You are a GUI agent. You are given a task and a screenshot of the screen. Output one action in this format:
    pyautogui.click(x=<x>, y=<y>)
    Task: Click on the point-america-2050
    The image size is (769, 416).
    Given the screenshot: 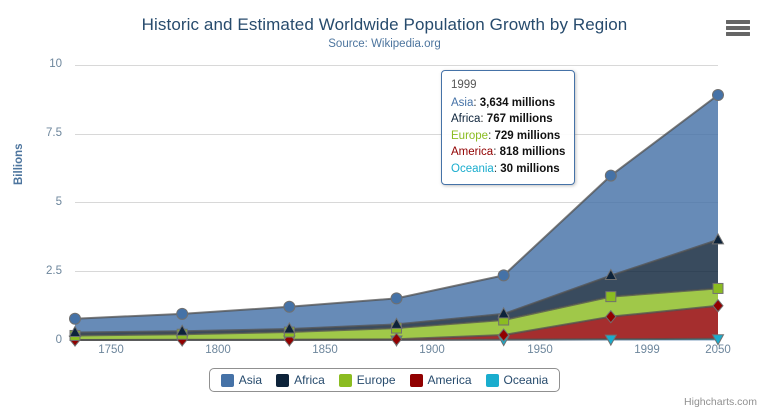 What is the action you would take?
    pyautogui.click(x=718, y=305)
    